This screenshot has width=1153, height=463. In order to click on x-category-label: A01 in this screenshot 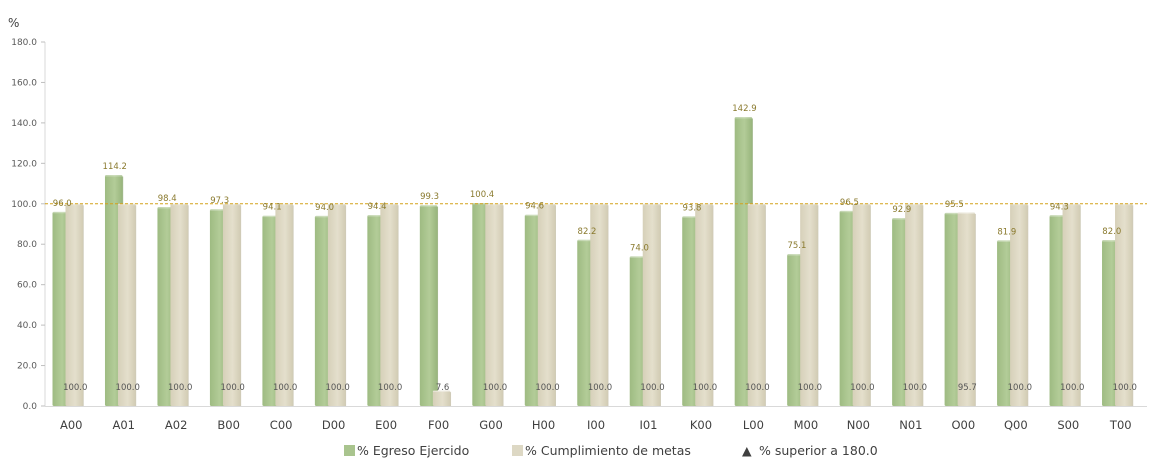, I will do `click(123, 425)`.